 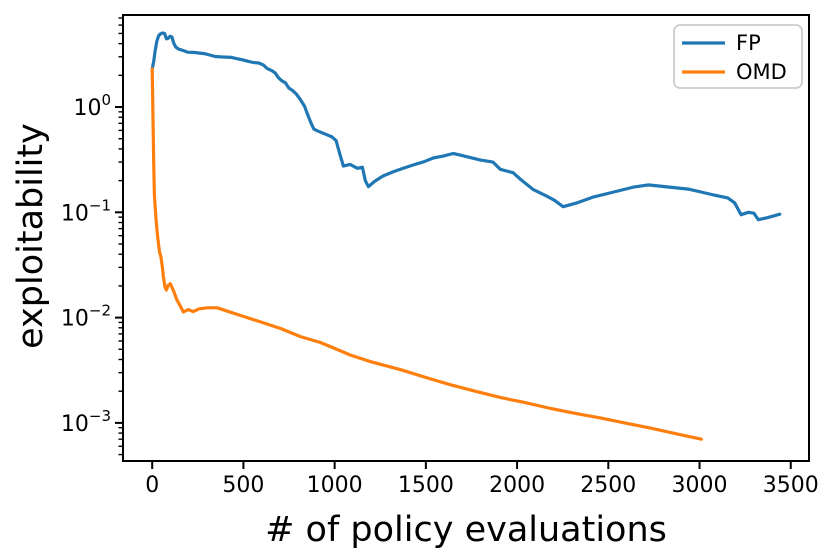 I want to click on x-tick-label: 2500, so click(x=608, y=485).